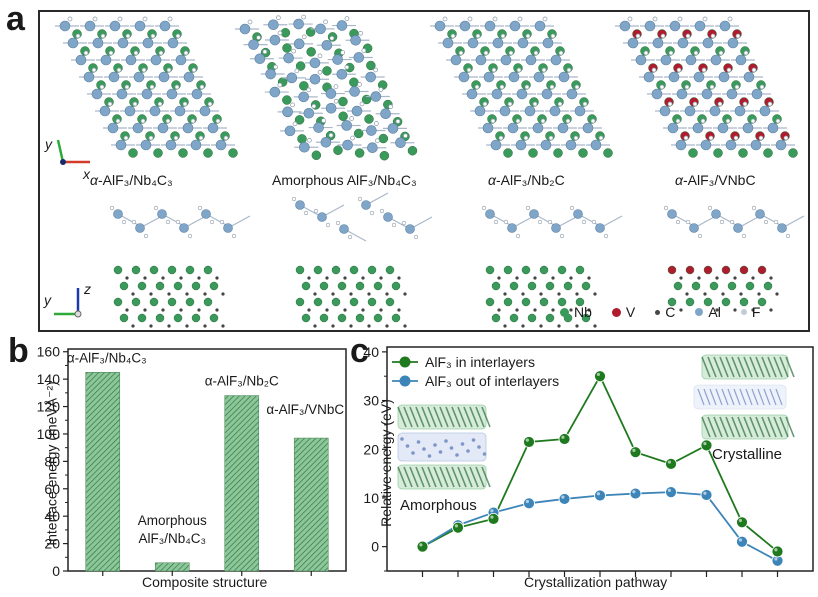  What do you see at coordinates (326, 87) in the screenshot?
I see `top-view-structure` at bounding box center [326, 87].